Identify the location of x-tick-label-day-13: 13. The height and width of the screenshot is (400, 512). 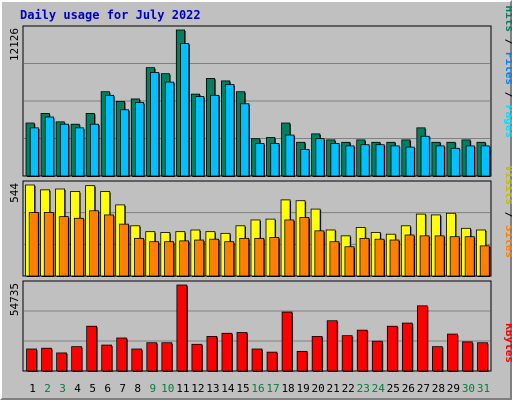
(212, 388).